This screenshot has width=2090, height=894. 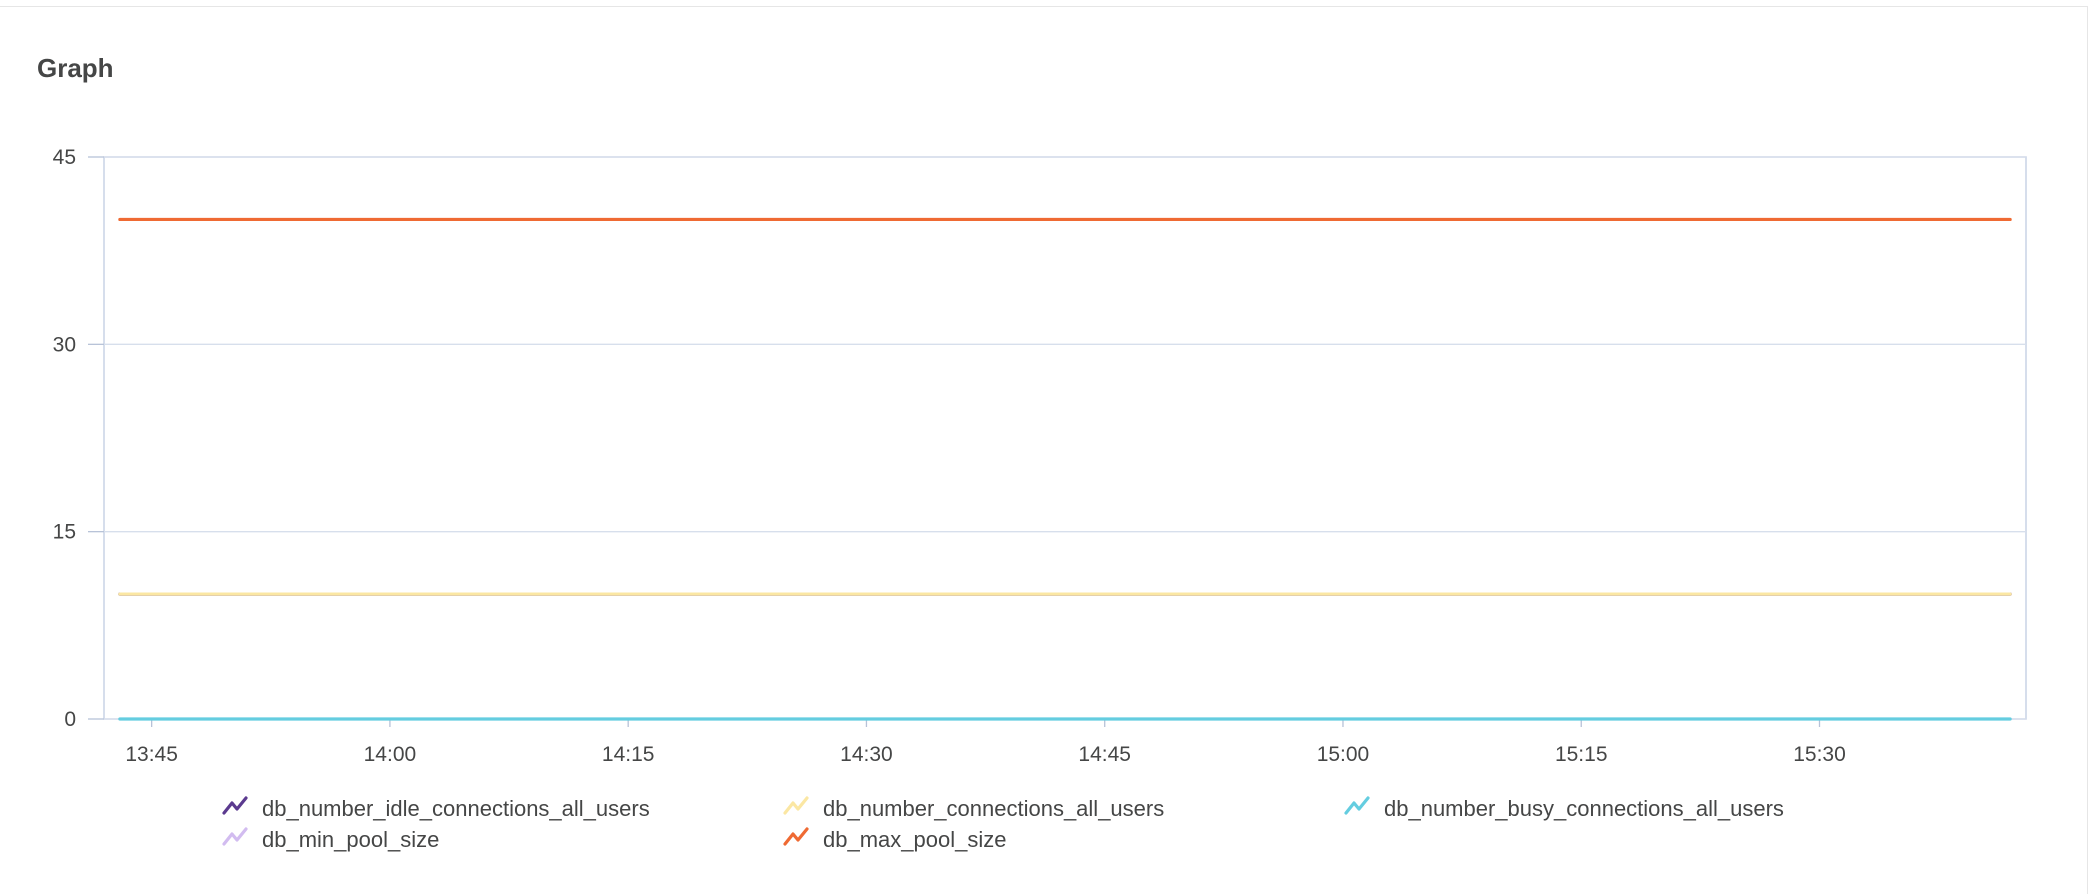 I want to click on x-tick-label: 15:00, so click(x=1343, y=754).